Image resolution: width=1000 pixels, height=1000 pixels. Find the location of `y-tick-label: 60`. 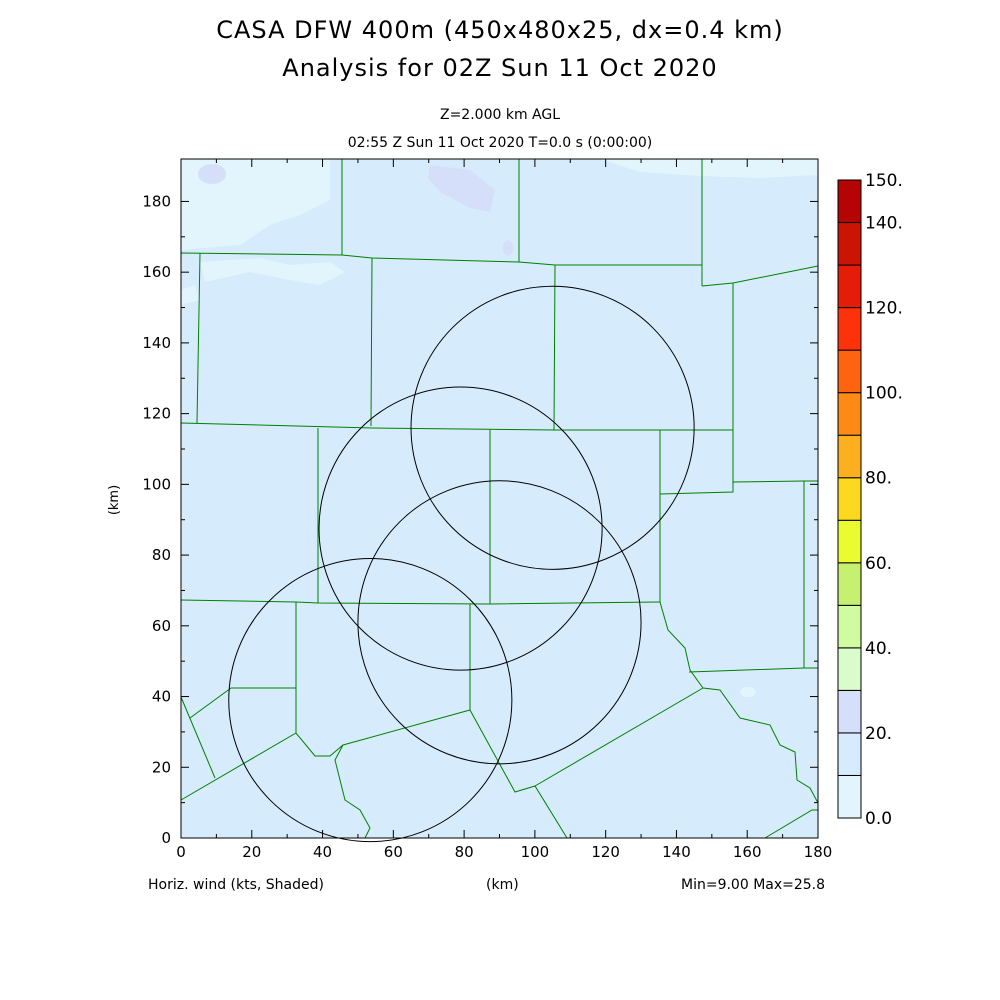

y-tick-label: 60 is located at coordinates (161, 626).